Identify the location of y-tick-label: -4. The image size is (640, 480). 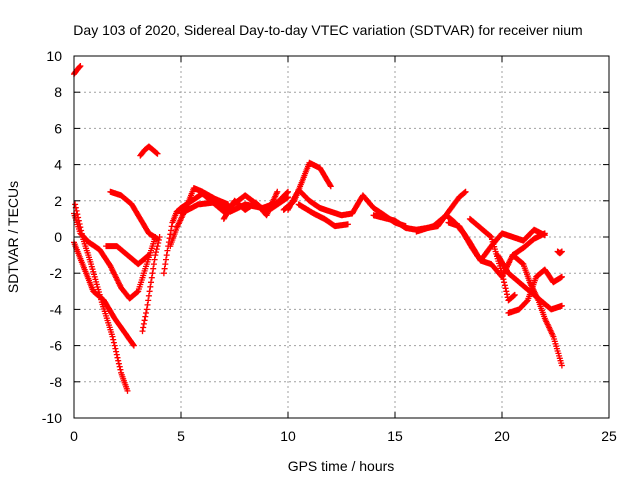
(56, 309).